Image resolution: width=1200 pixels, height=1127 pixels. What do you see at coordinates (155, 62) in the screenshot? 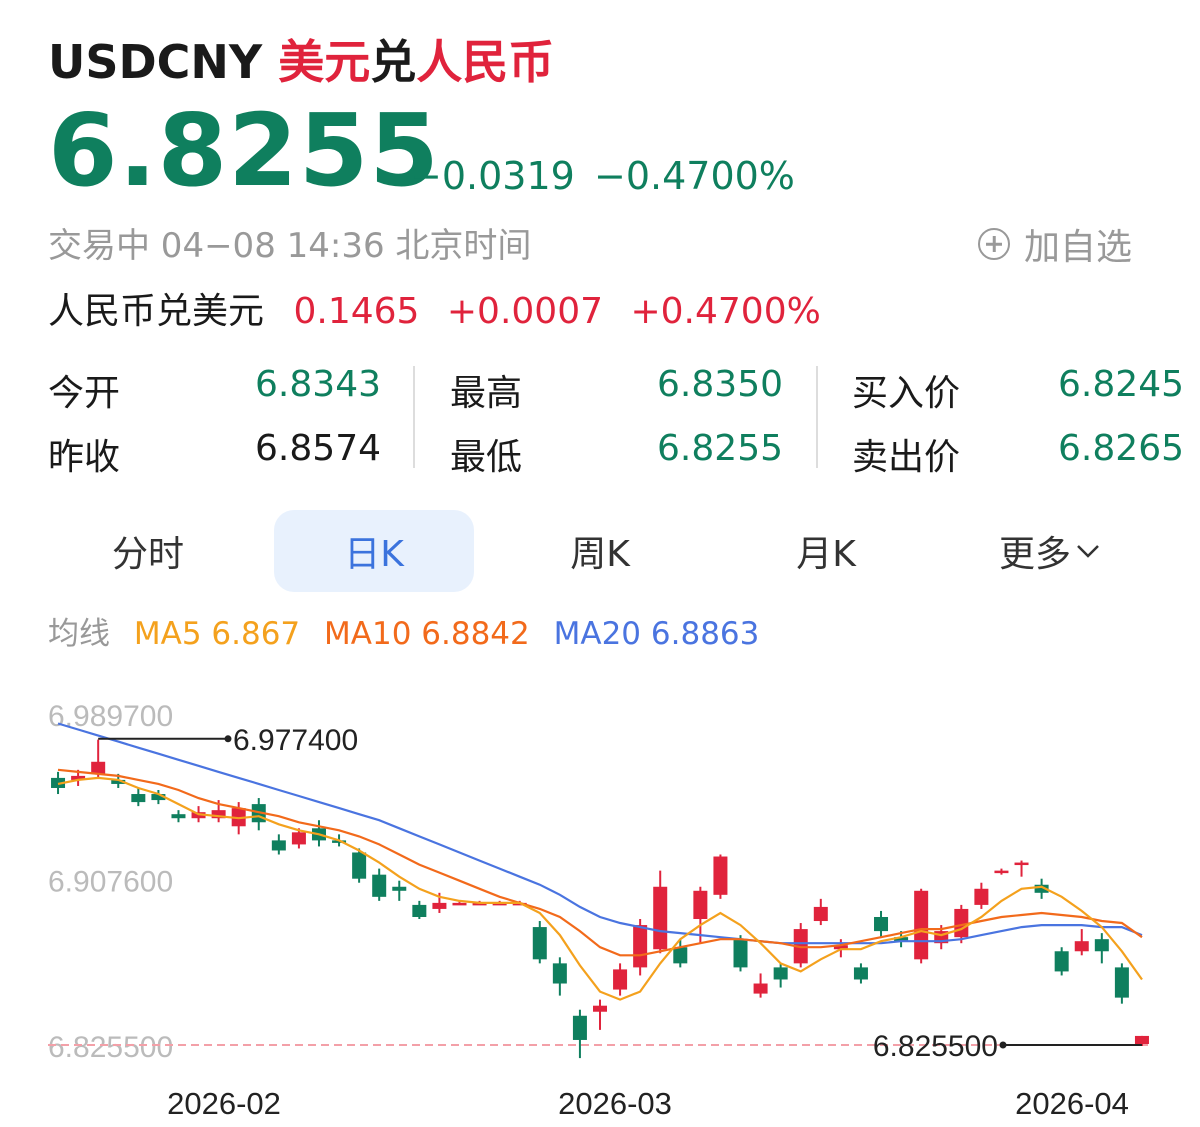
I see `symbol-code: USDCNY` at bounding box center [155, 62].